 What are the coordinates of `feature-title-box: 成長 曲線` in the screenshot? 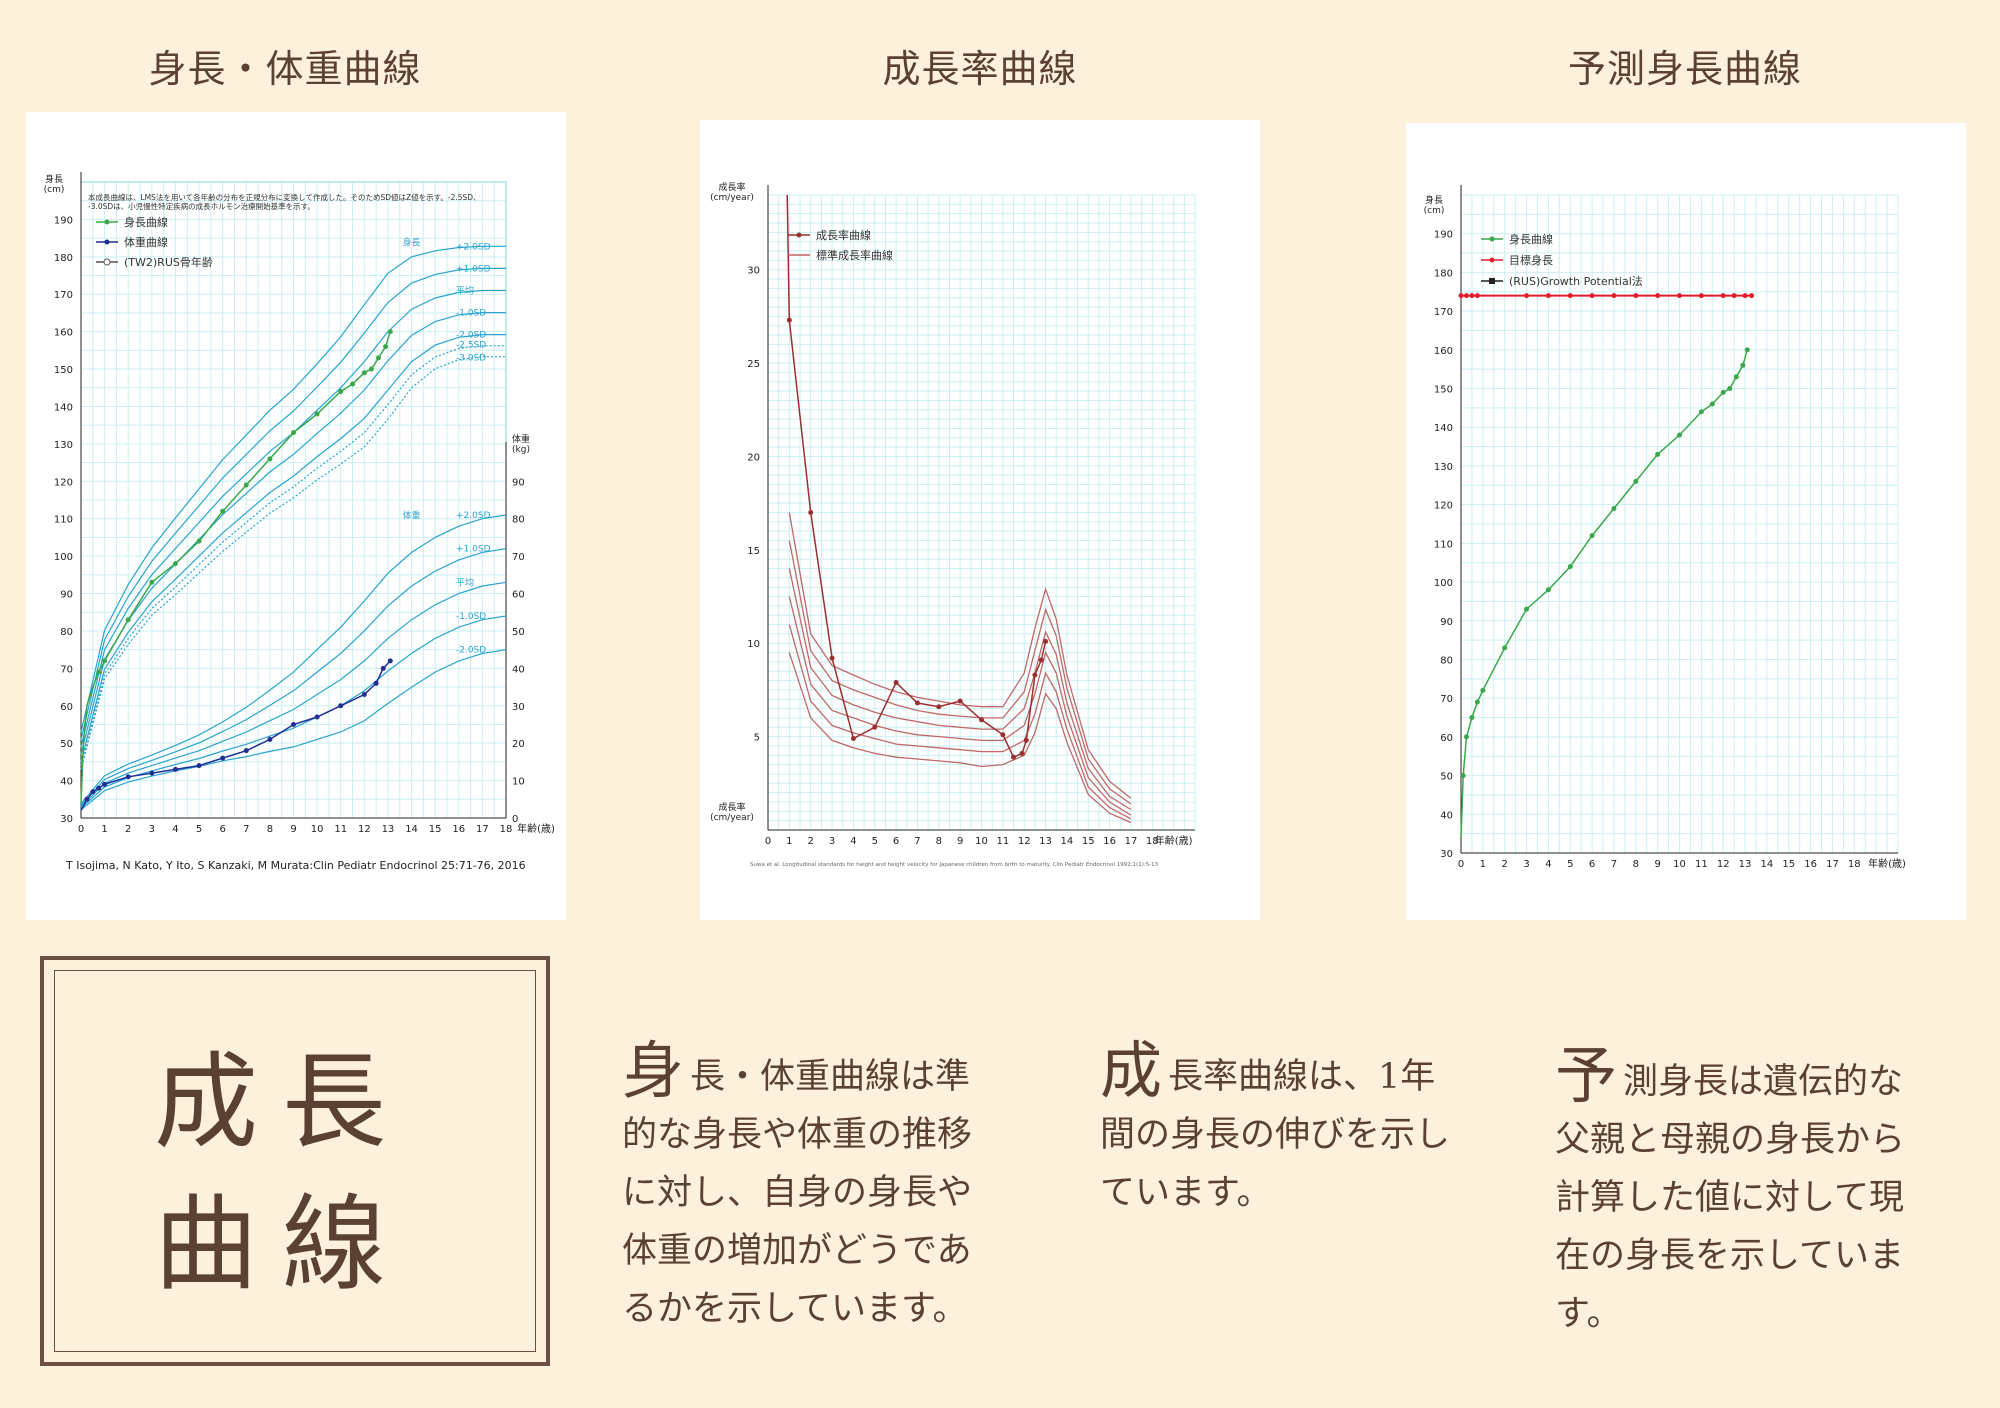 It's located at (295, 1161).